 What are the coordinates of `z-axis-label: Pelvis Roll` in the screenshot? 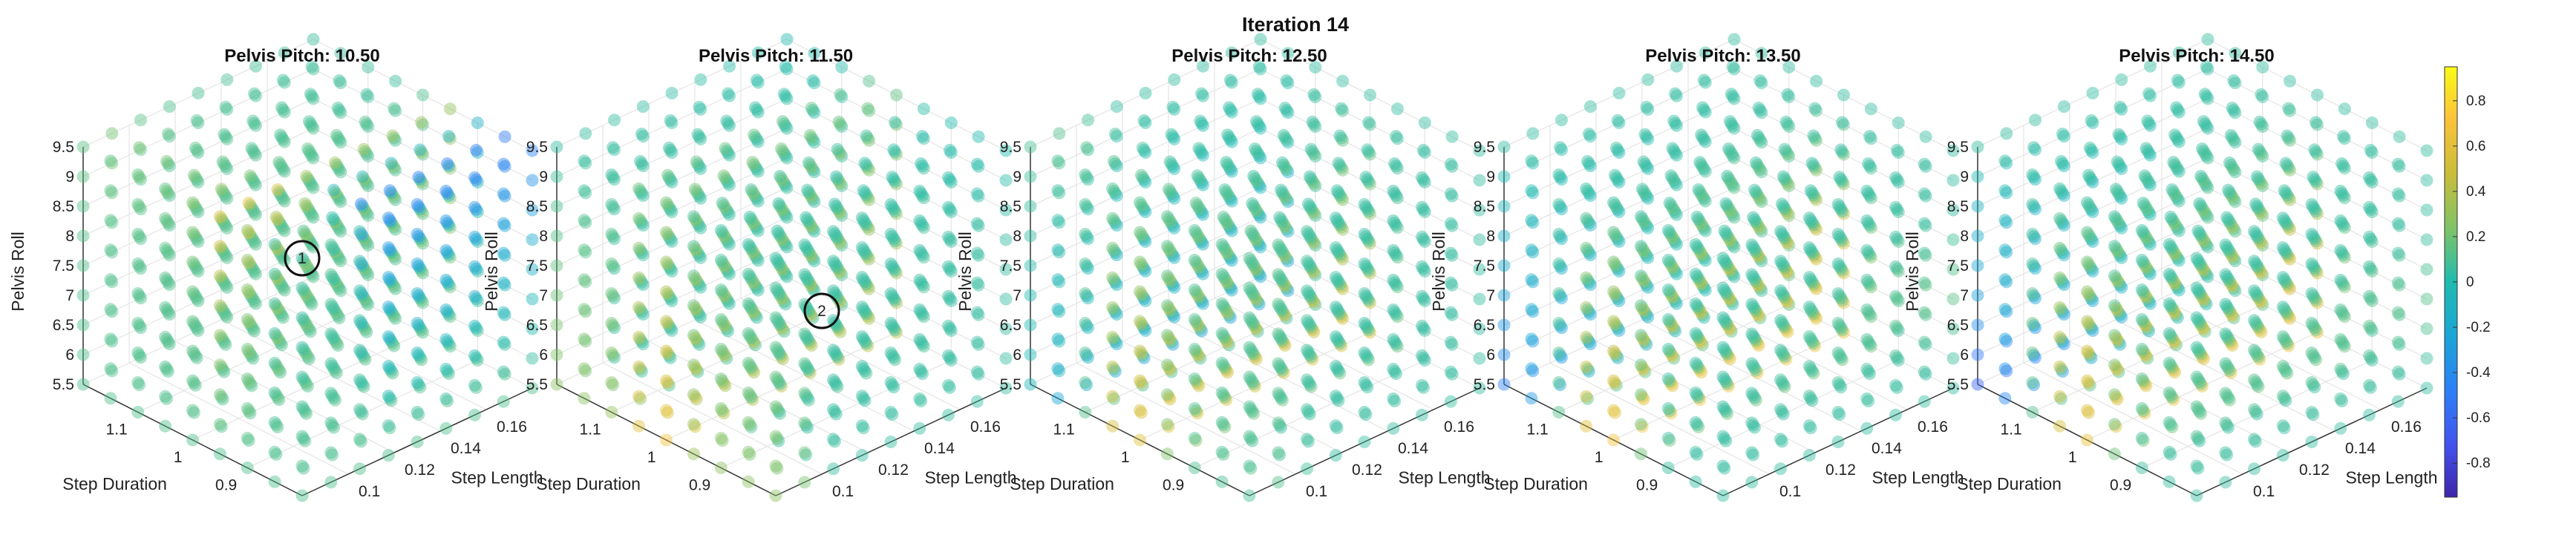 It's located at (17, 272).